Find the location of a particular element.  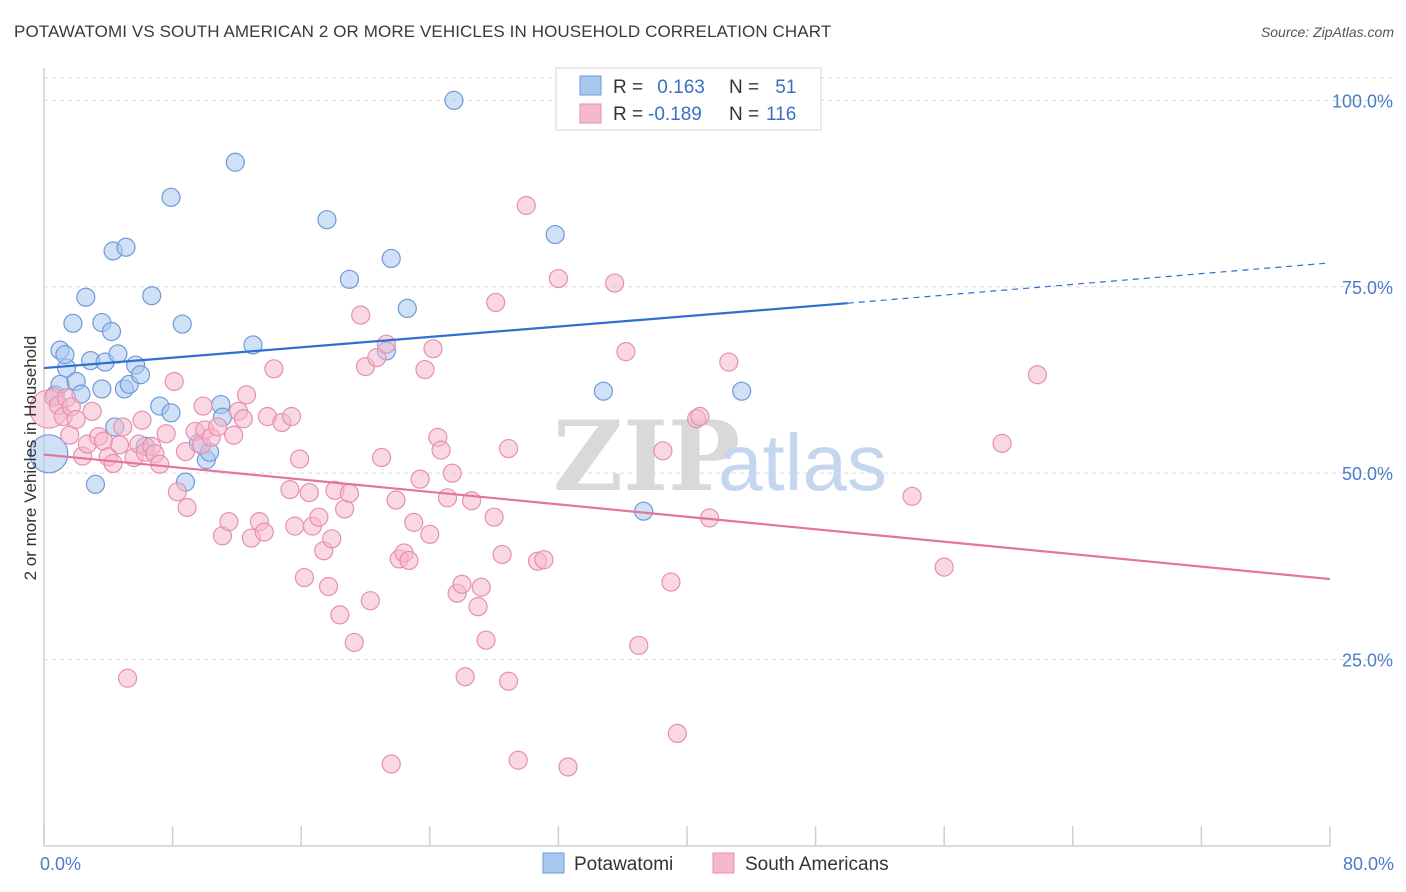

source-credit: Source: ZipAtlas.com is located at coordinates (1327, 32).